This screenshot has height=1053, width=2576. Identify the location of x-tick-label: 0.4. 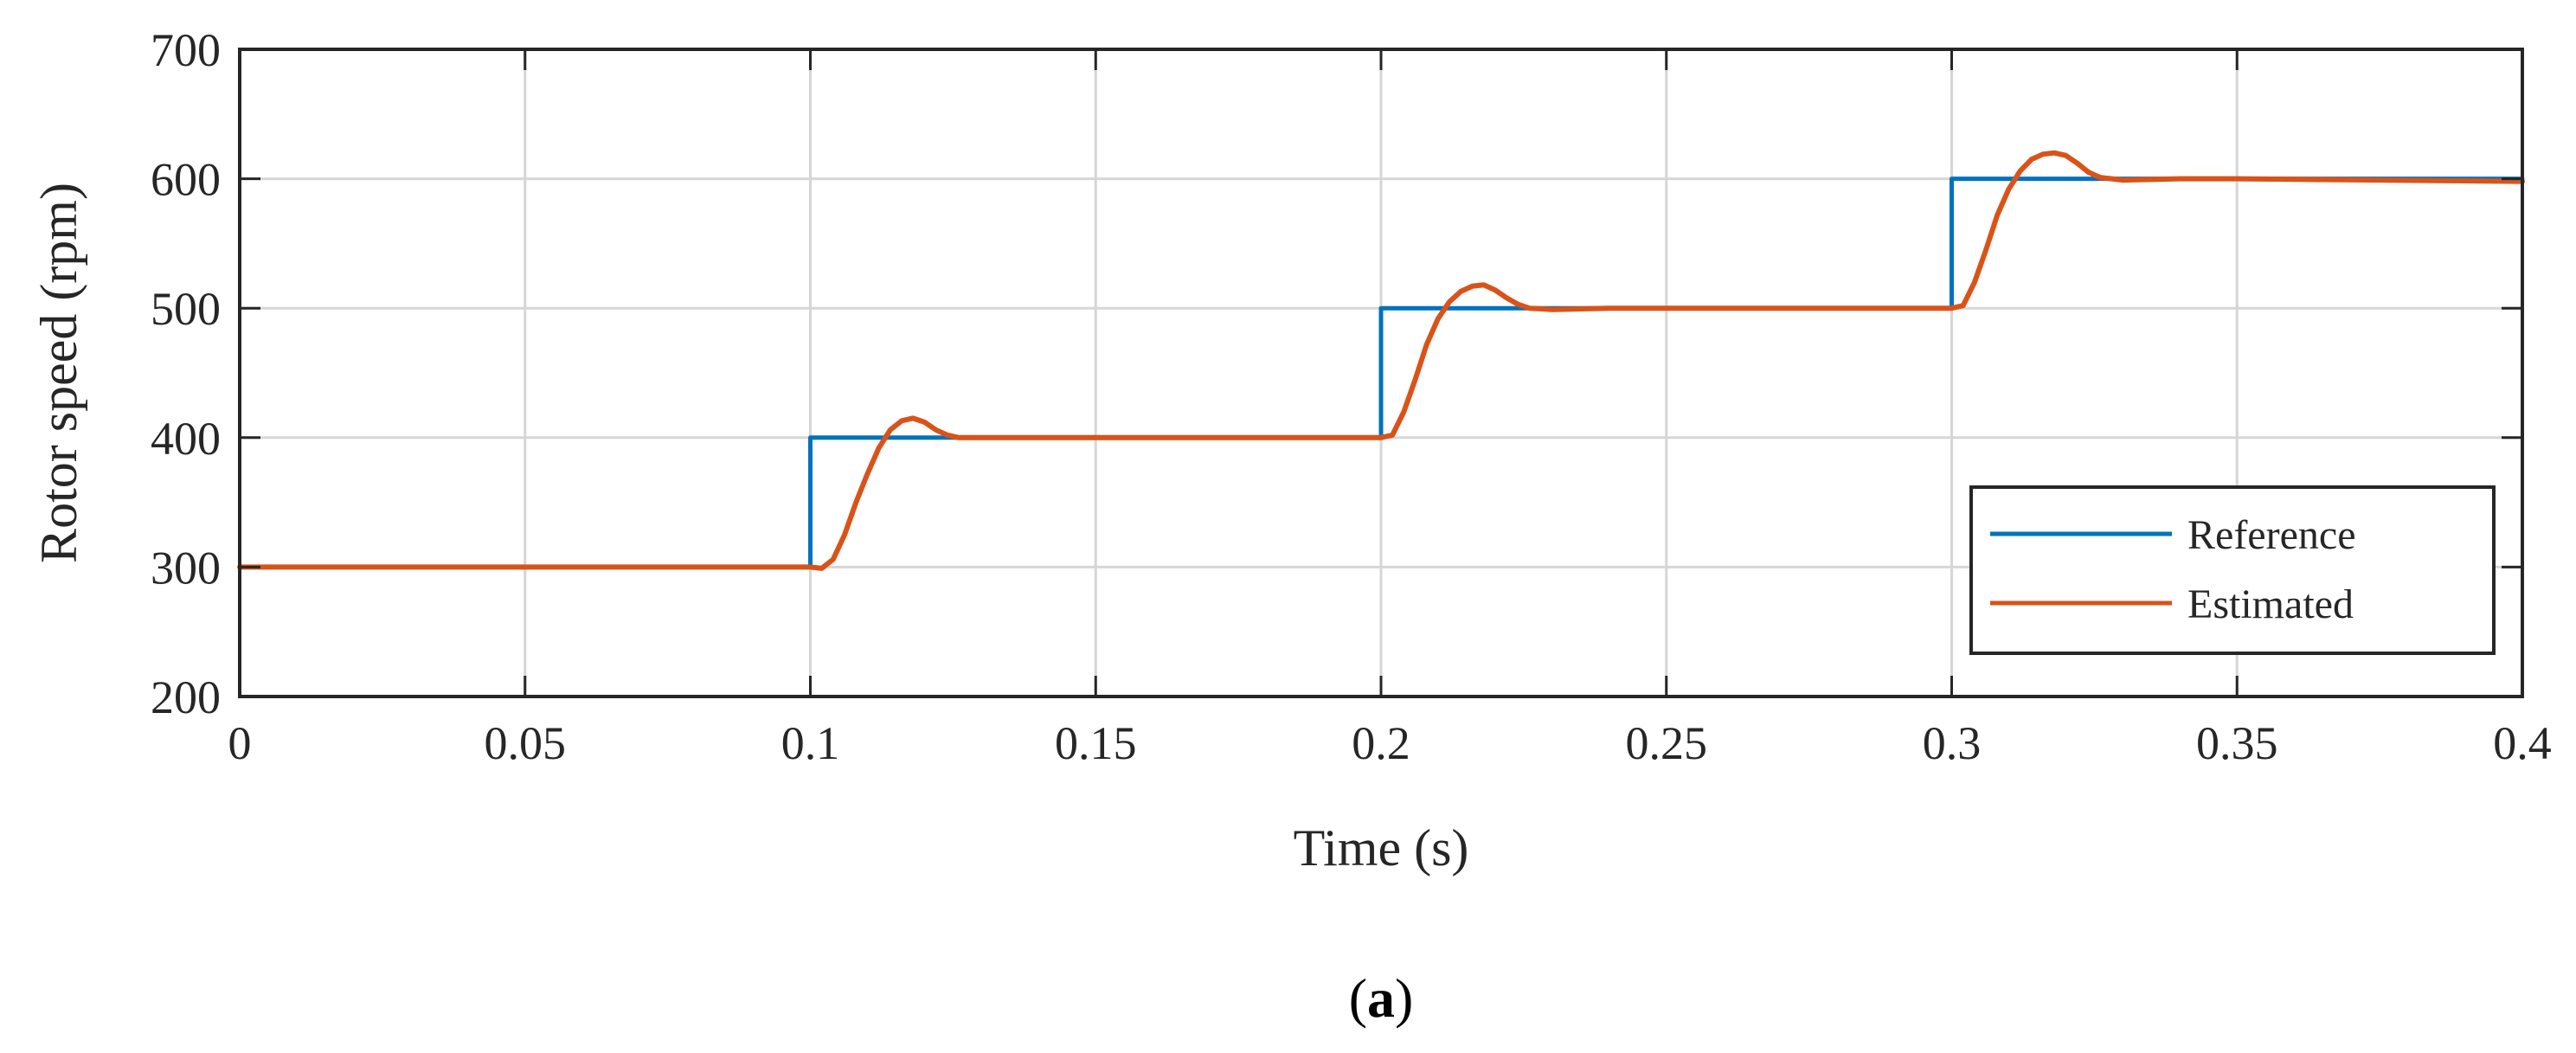
(2522, 743).